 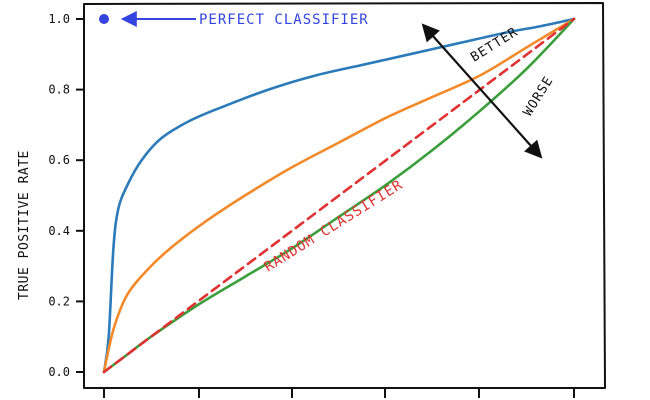 What do you see at coordinates (494, 45) in the screenshot?
I see `better-label: BETTER` at bounding box center [494, 45].